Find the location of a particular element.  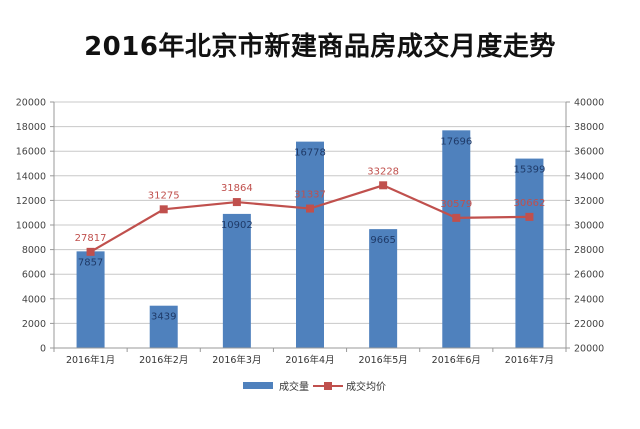

price-value-label: 31275 is located at coordinates (164, 195).